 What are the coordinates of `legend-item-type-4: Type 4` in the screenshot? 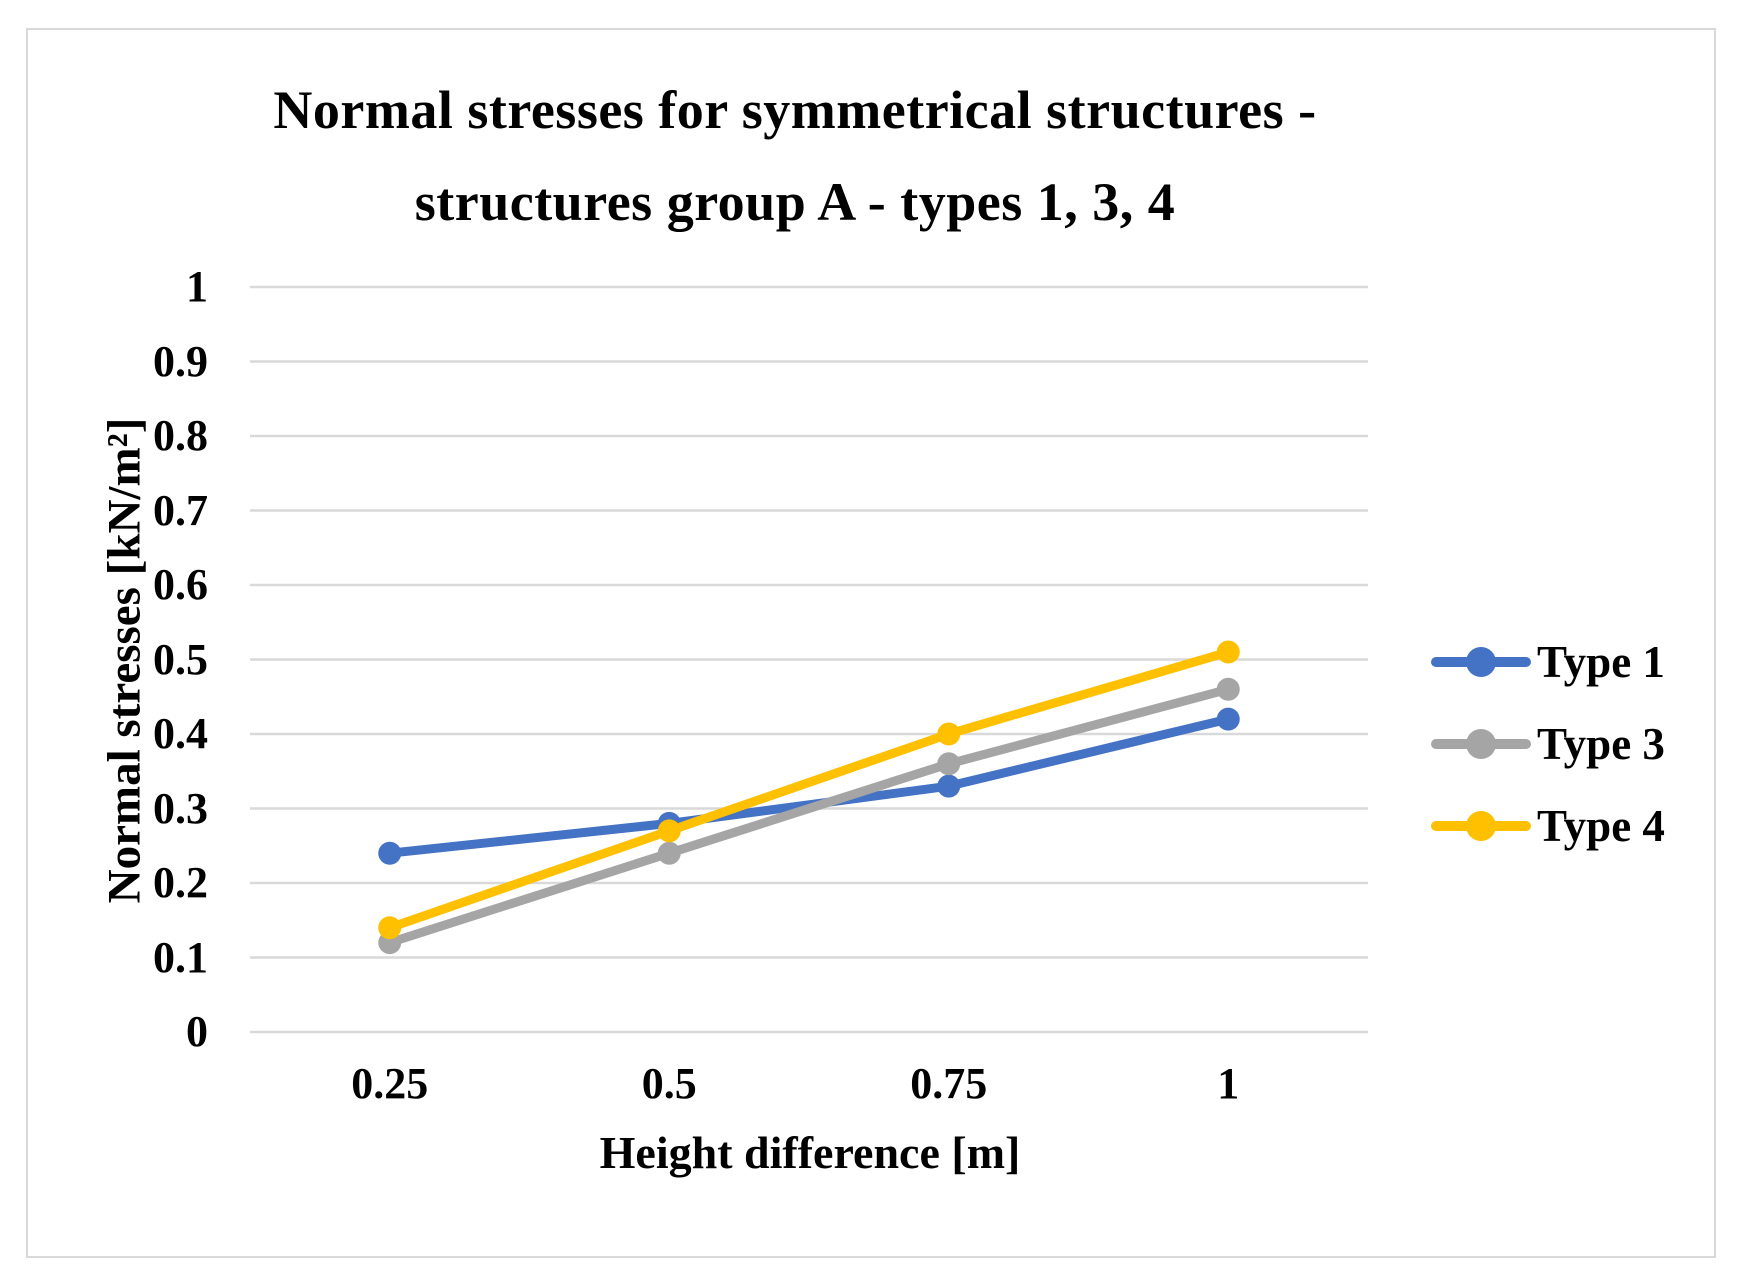 It's located at (1548, 826).